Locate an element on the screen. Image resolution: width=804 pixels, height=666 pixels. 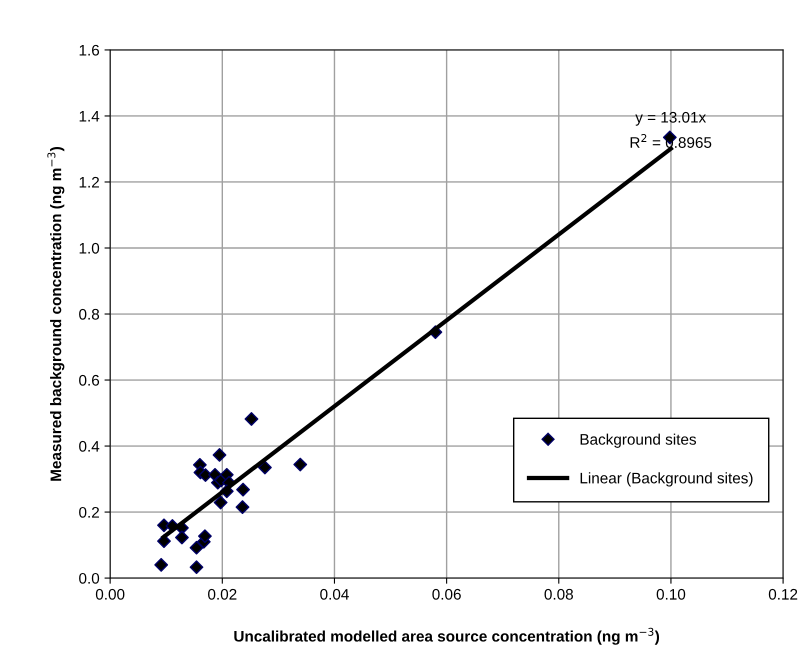
y-tick-label: 0.4 is located at coordinates (89, 446).